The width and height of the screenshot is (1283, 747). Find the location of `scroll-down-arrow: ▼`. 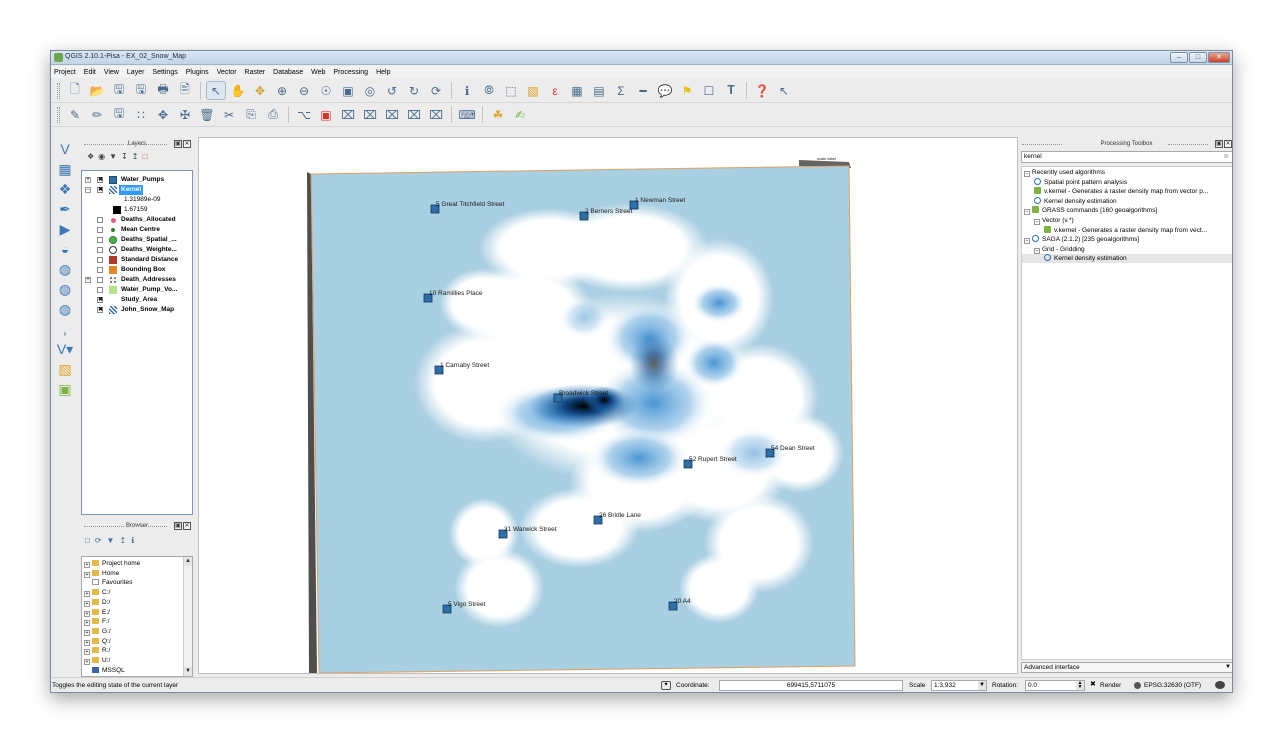

scroll-down-arrow: ▼ is located at coordinates (188, 671).